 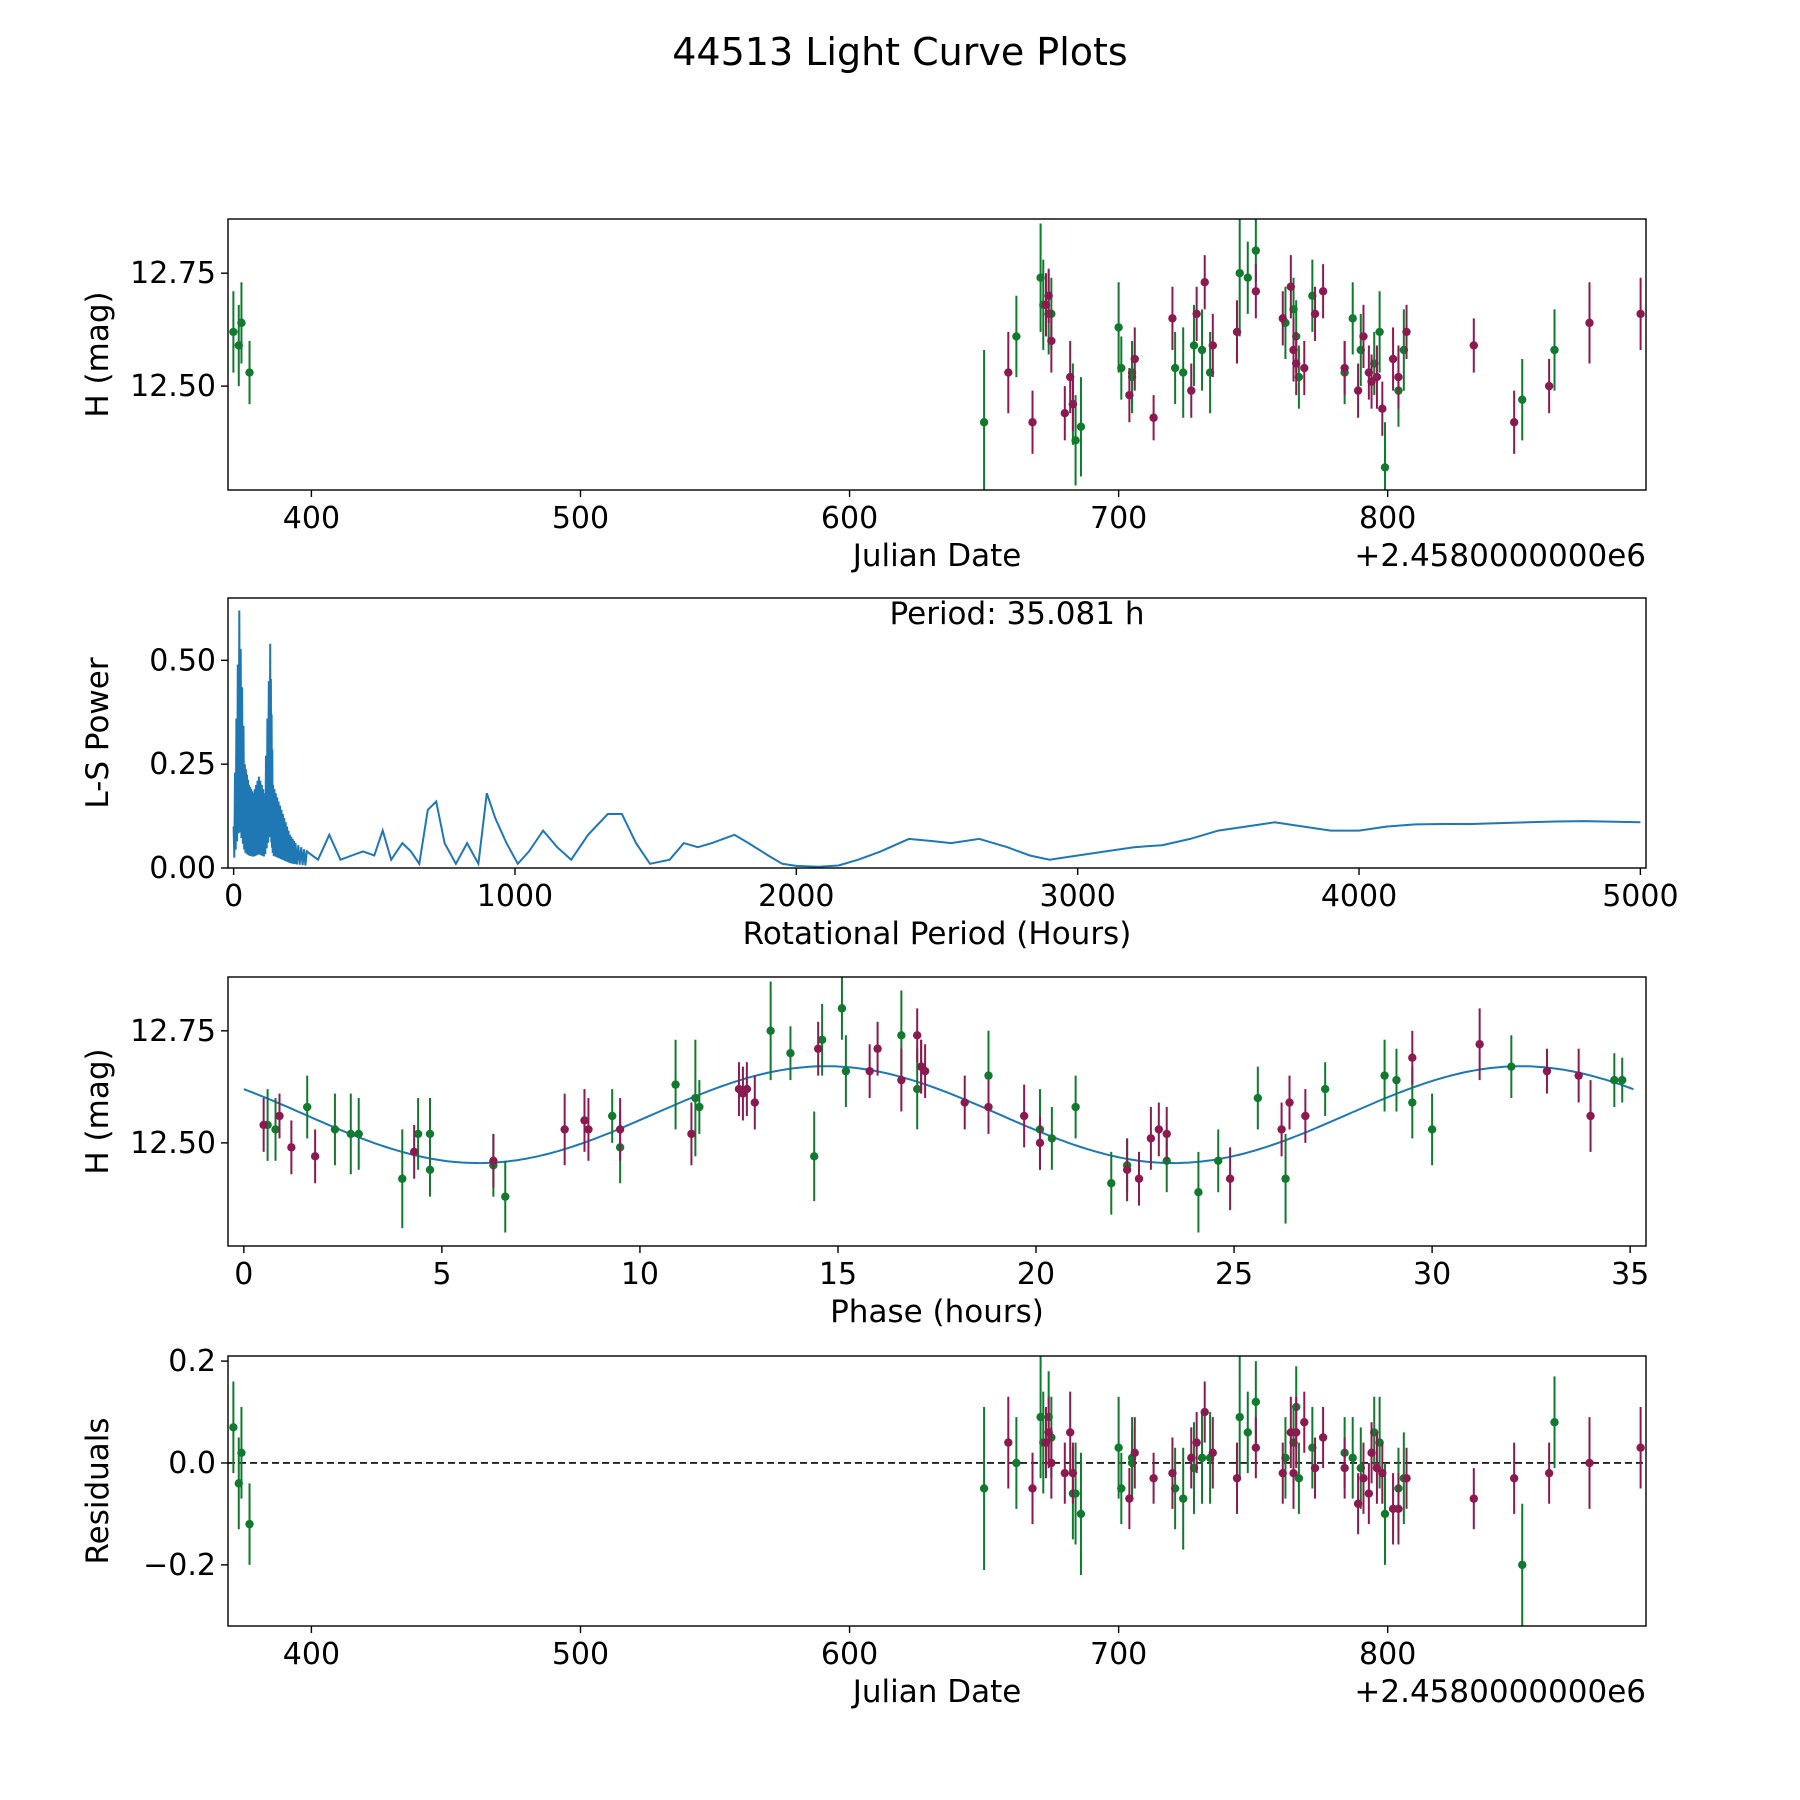 What do you see at coordinates (182, 764) in the screenshot?
I see `y-tick-label: 0.25` at bounding box center [182, 764].